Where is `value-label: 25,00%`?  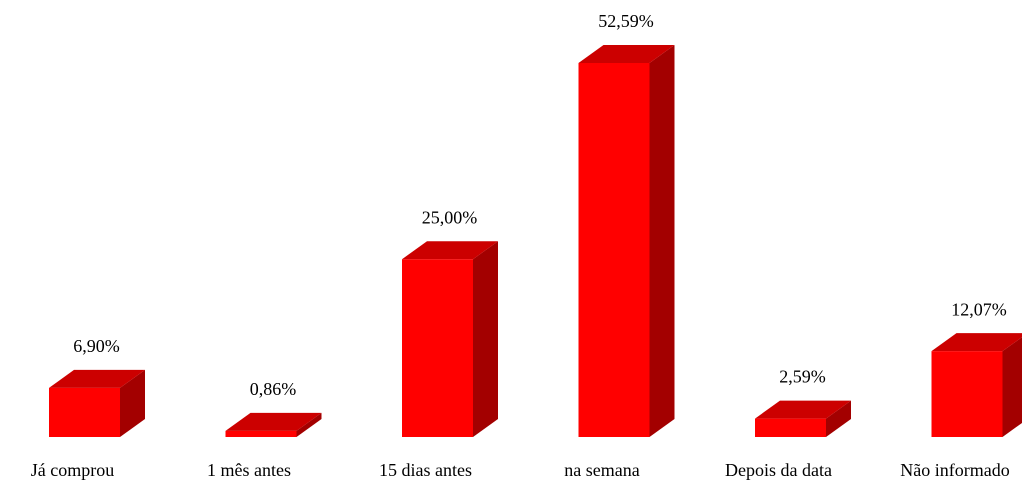
value-label: 25,00% is located at coordinates (450, 217).